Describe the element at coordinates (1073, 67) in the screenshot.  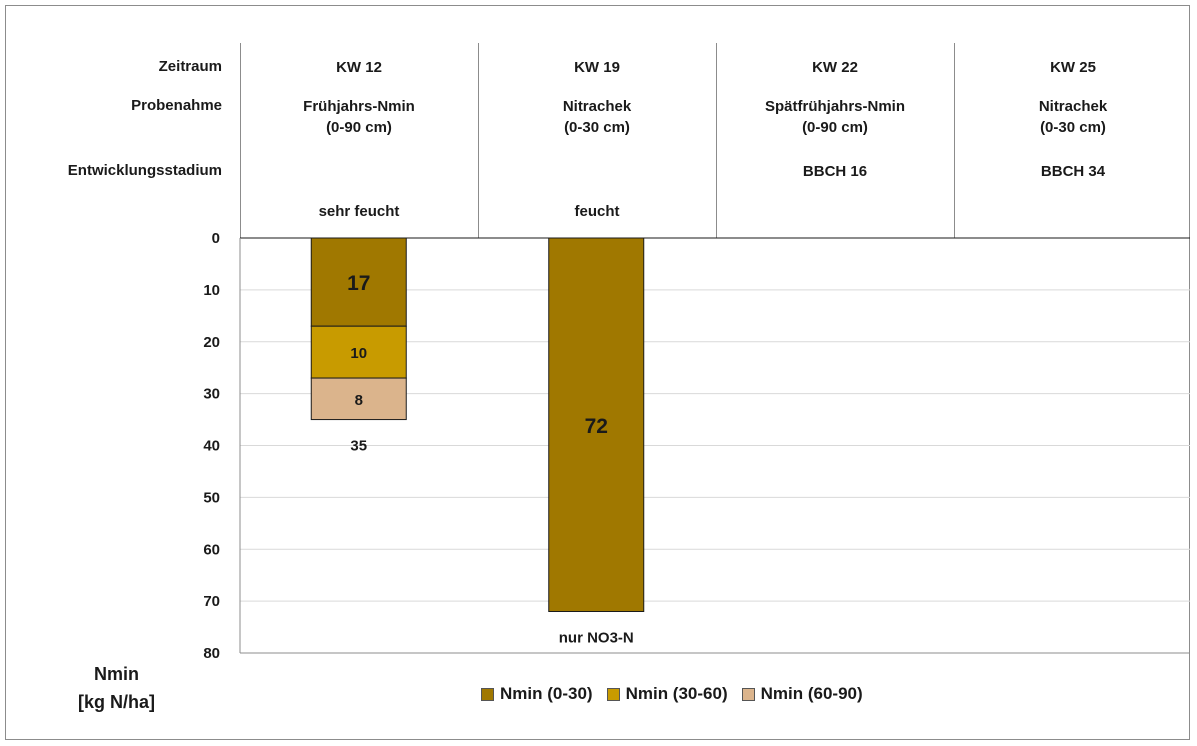
I see `col4-kw: KW 25` at that location.